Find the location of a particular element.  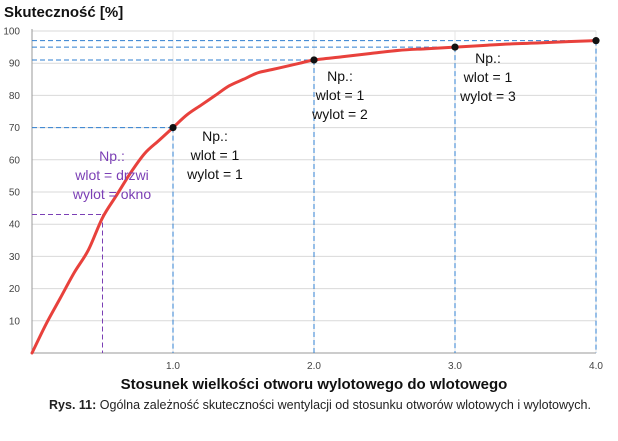

y-tick-label: 10 is located at coordinates (15, 321).